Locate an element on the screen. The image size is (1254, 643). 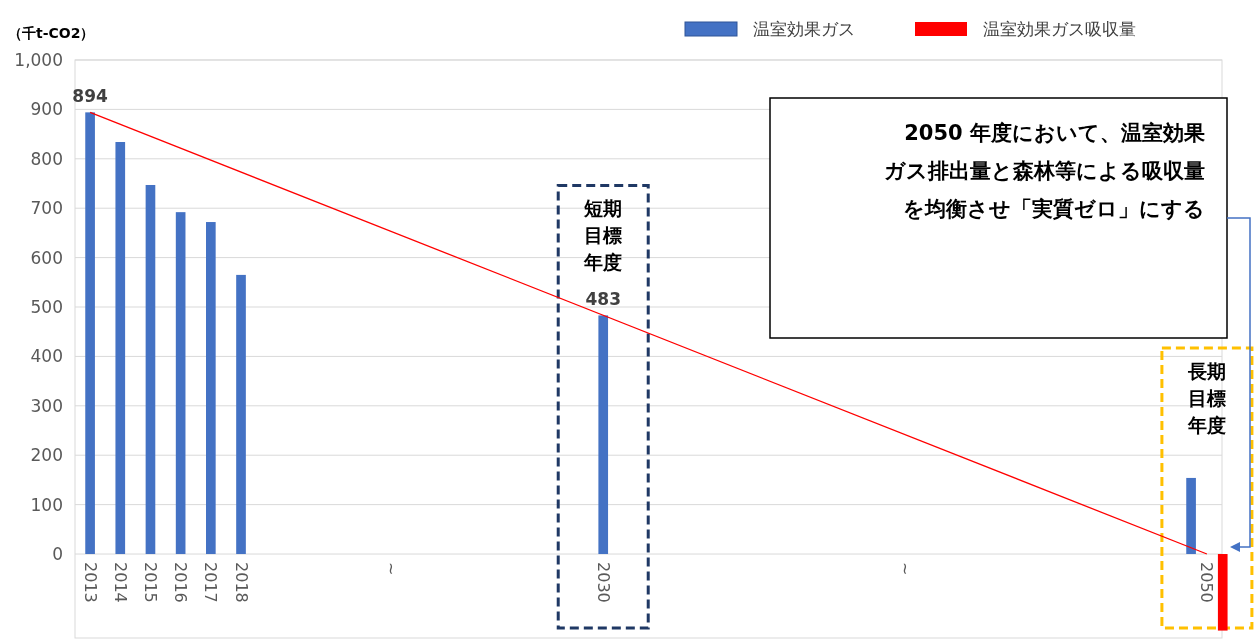
y-tick-label: 100 is located at coordinates (46, 504).